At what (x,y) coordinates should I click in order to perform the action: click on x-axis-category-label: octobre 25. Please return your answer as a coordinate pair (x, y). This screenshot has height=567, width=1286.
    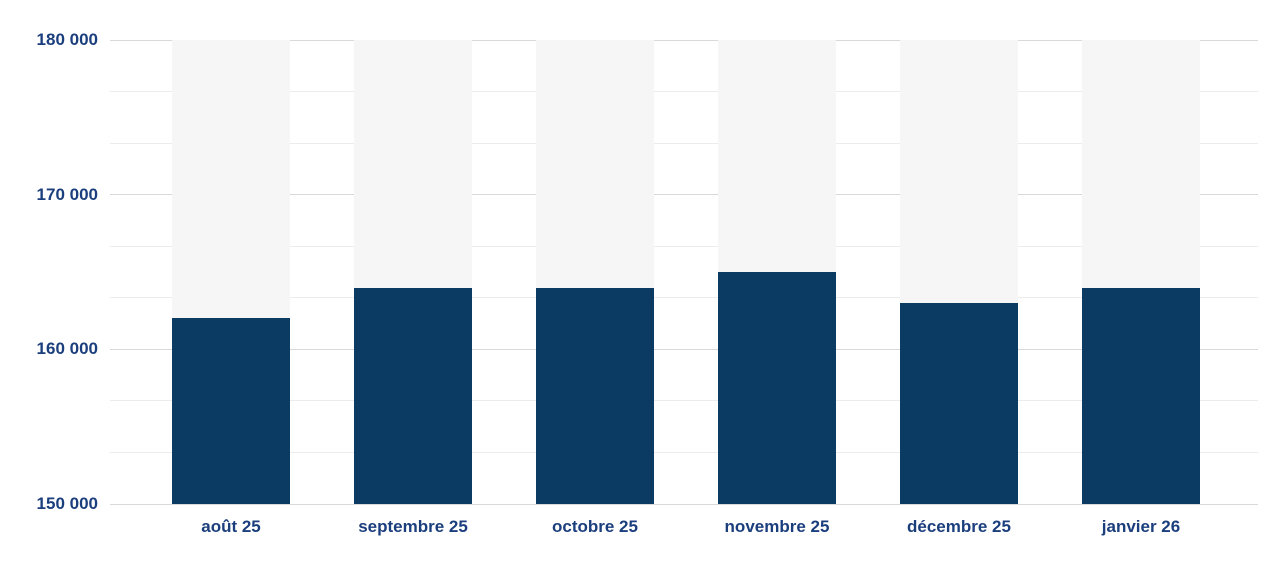
    Looking at the image, I should click on (595, 526).